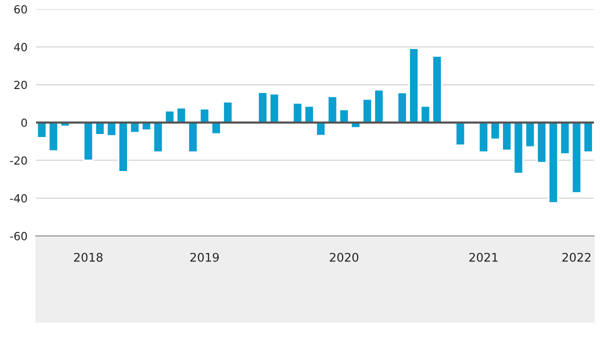  Describe the element at coordinates (20, 85) in the screenshot. I see `y-tick-label: 20` at that location.